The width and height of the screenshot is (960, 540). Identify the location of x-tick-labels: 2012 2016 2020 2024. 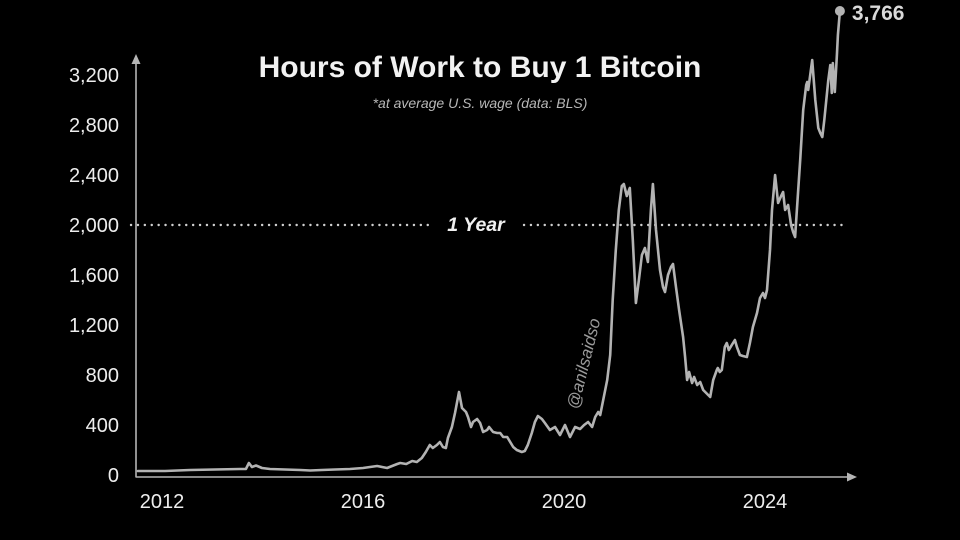
(464, 502).